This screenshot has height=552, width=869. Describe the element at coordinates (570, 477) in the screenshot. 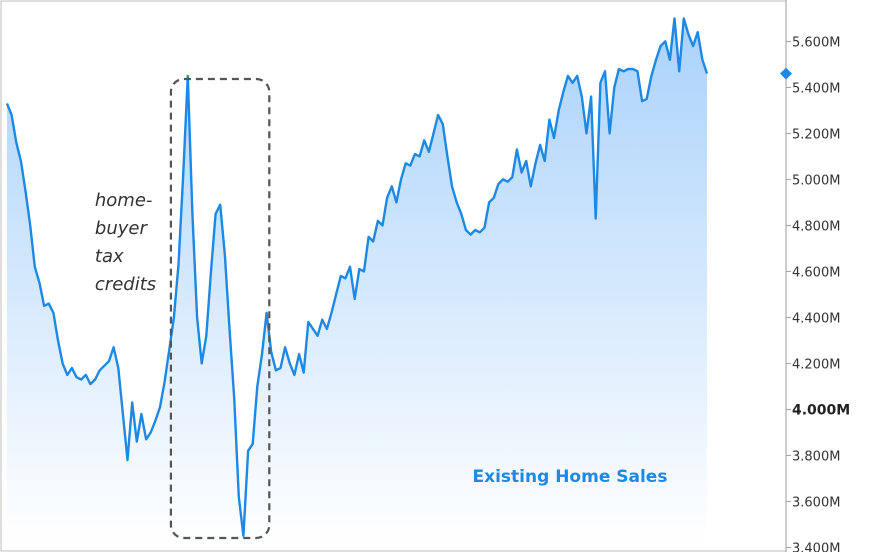

I see `series-label: Existing Home Sales` at that location.